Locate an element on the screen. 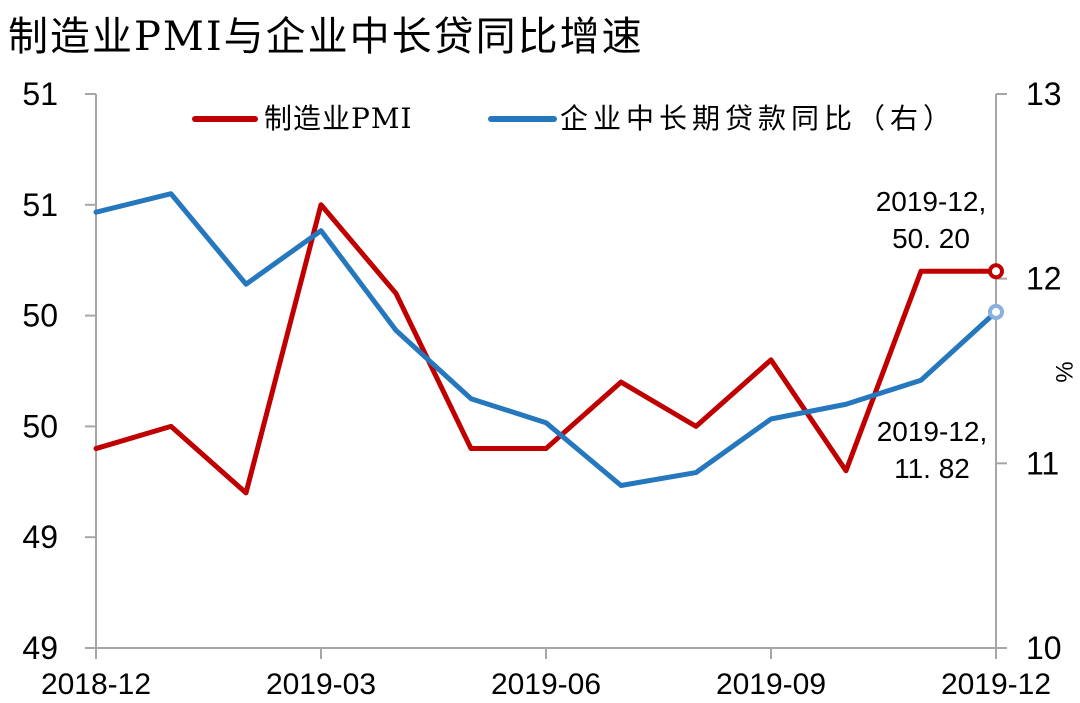  right-axis-tick-label: 12 is located at coordinates (1044, 279).